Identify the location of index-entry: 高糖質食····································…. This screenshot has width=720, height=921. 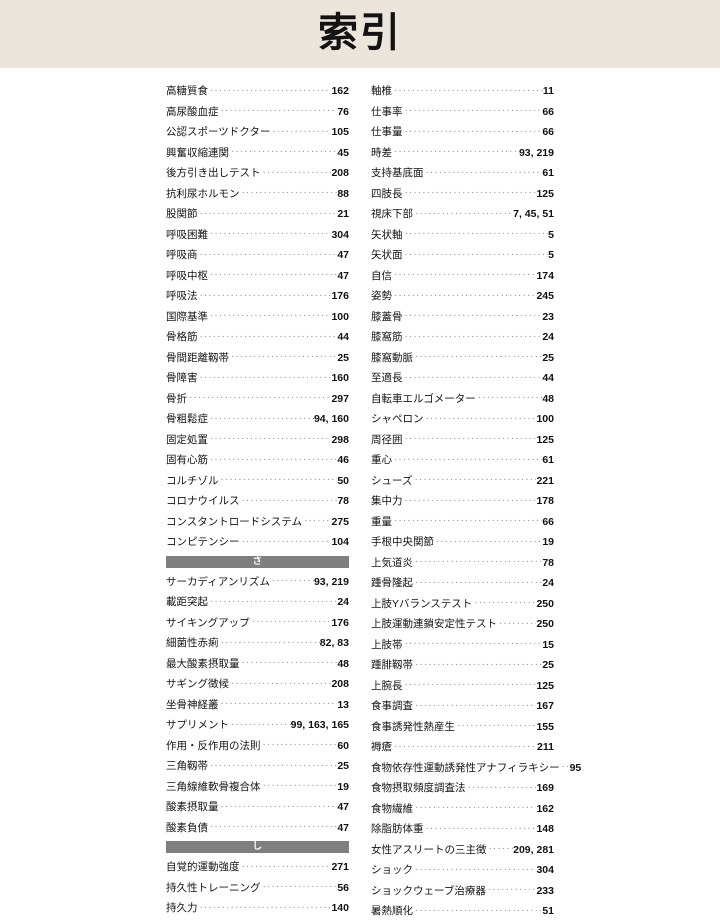
(257, 90).